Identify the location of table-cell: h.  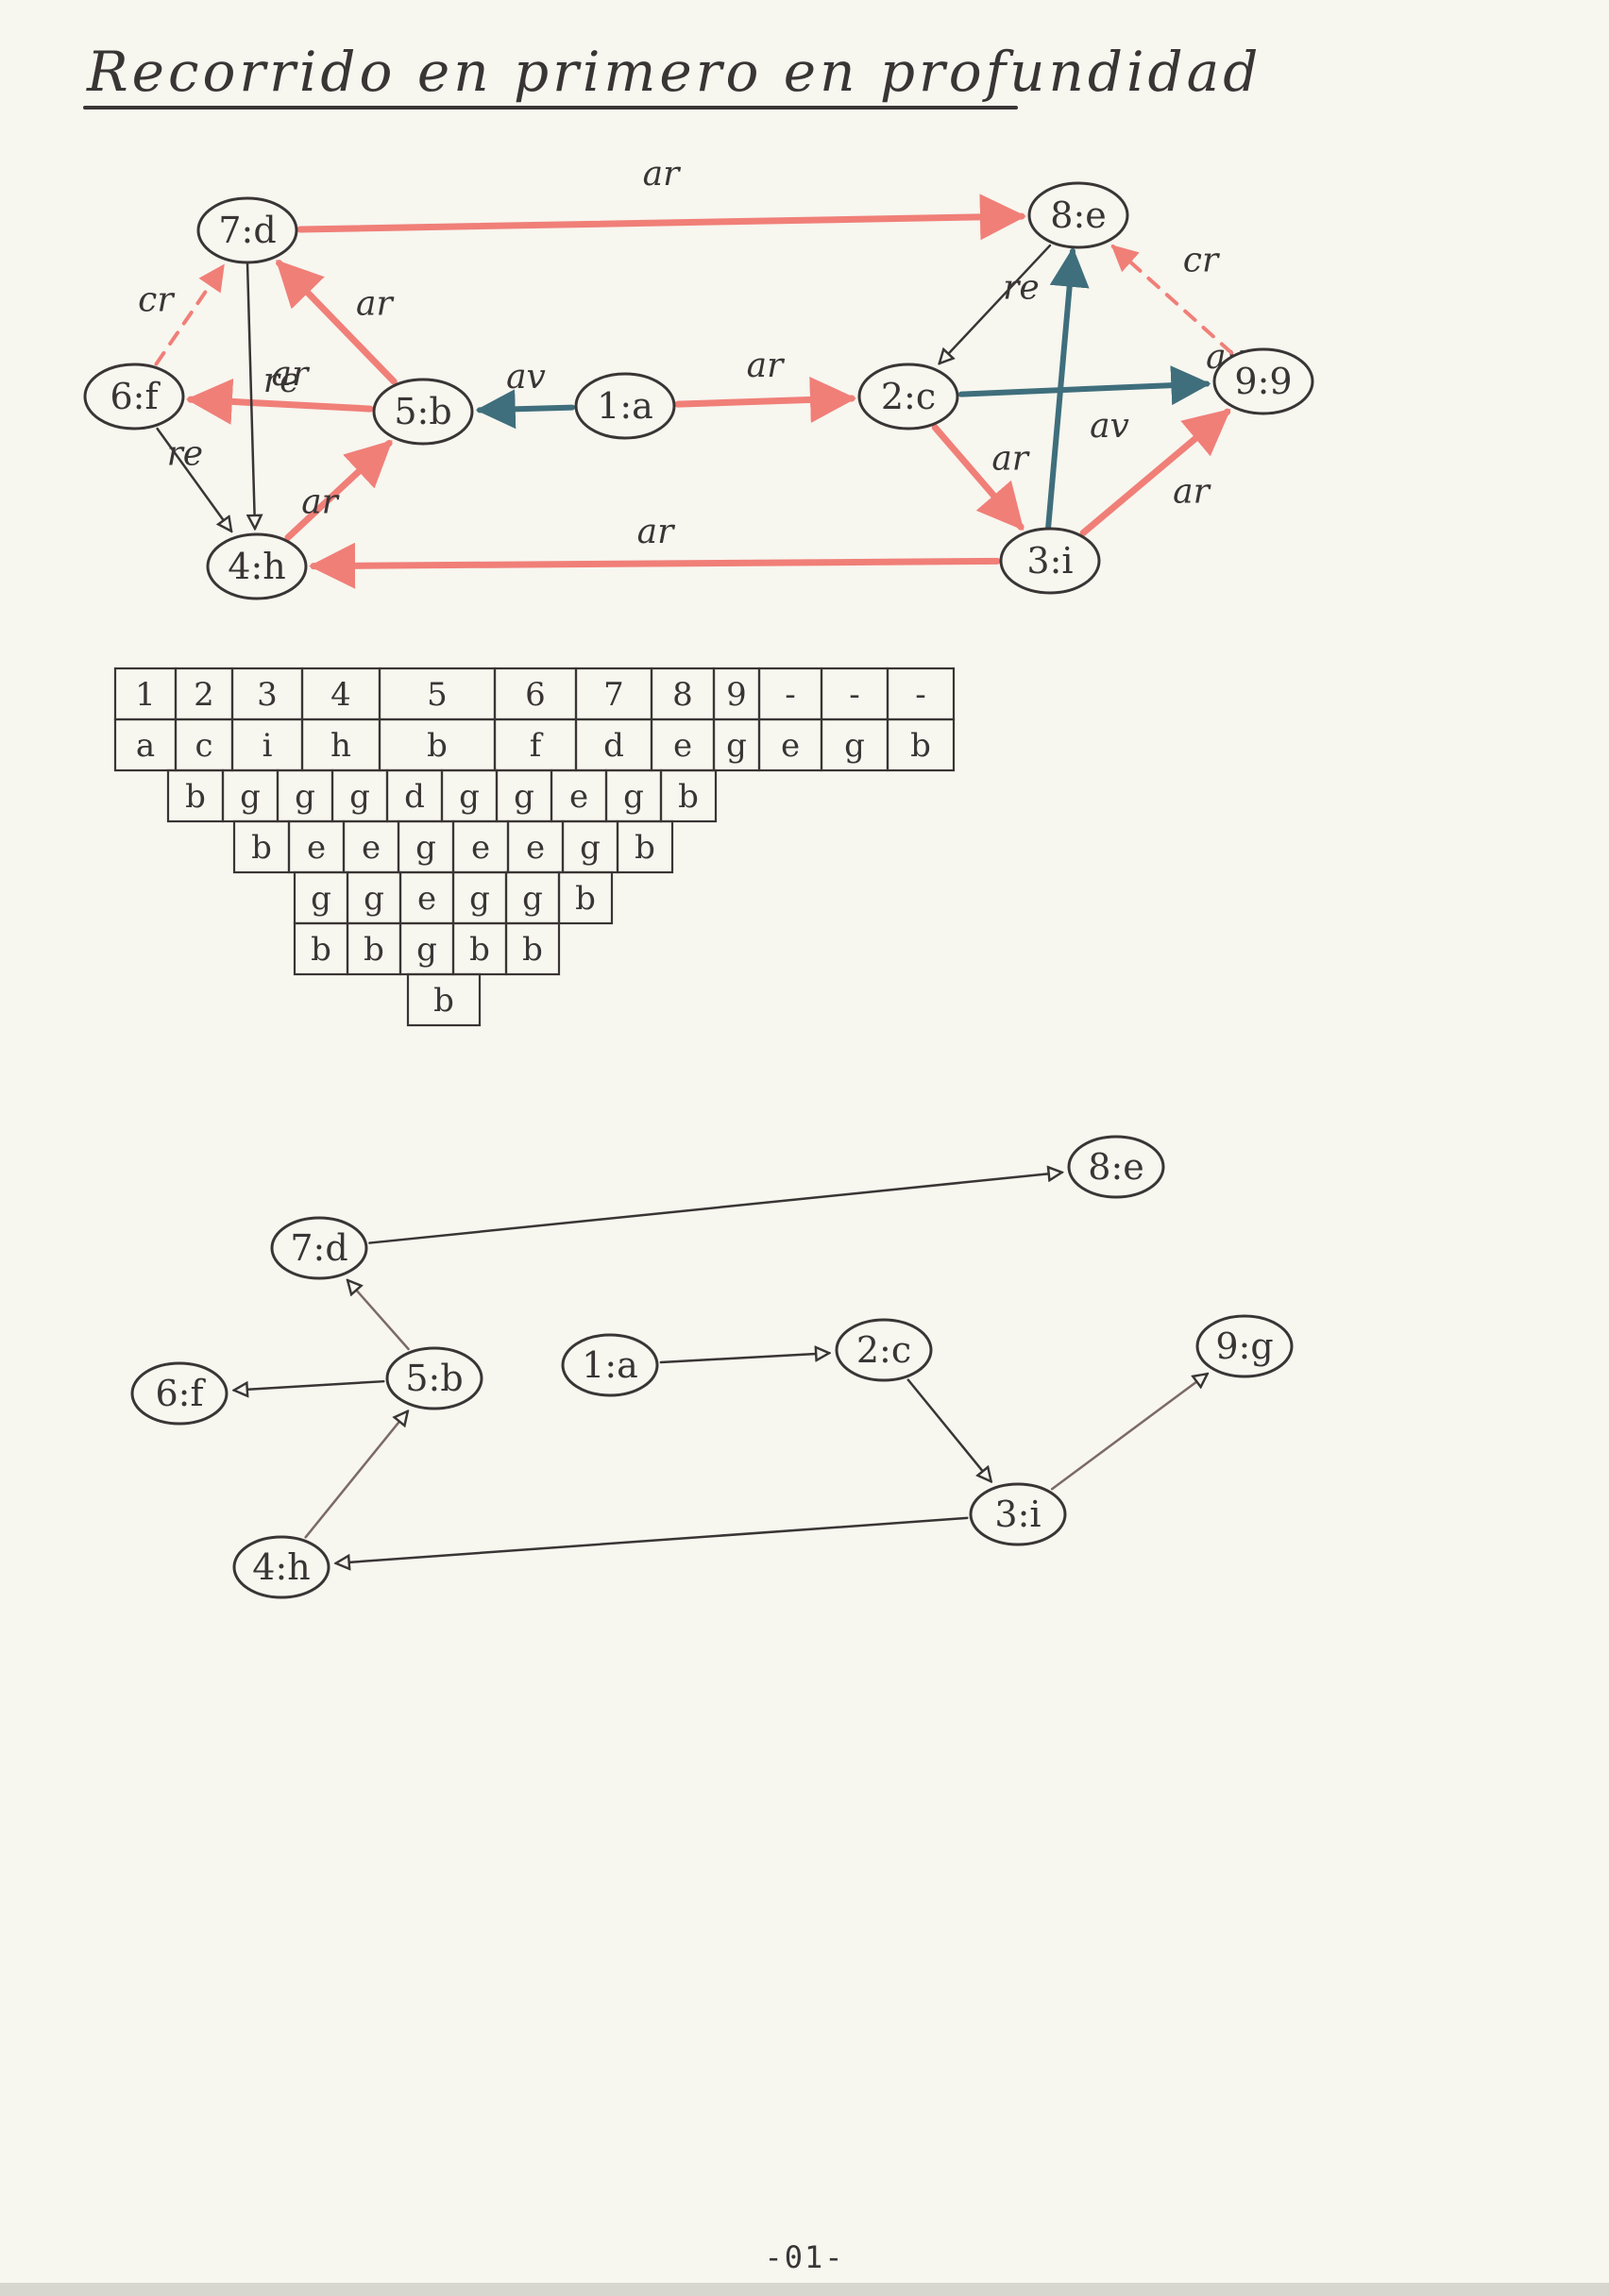
(340, 746).